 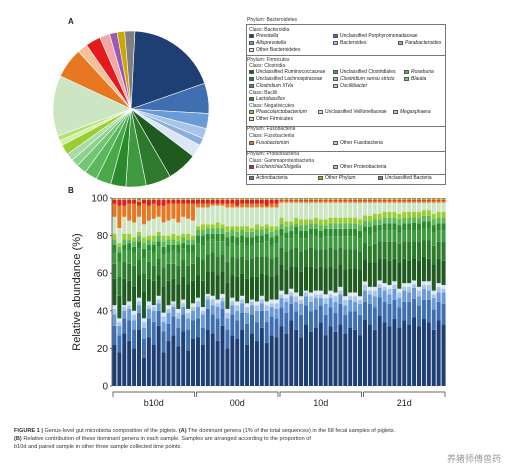 What do you see at coordinates (268, 60) in the screenshot?
I see `phylum-firmicutes: Phylum: Firmicutes` at bounding box center [268, 60].